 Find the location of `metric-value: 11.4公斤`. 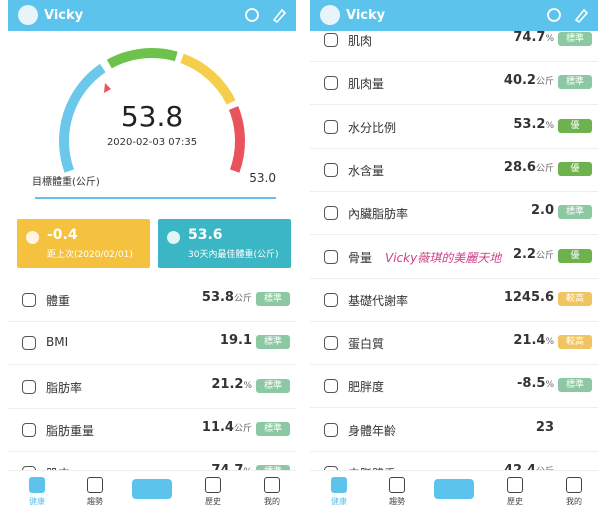

metric-value: 11.4公斤 is located at coordinates (227, 427).